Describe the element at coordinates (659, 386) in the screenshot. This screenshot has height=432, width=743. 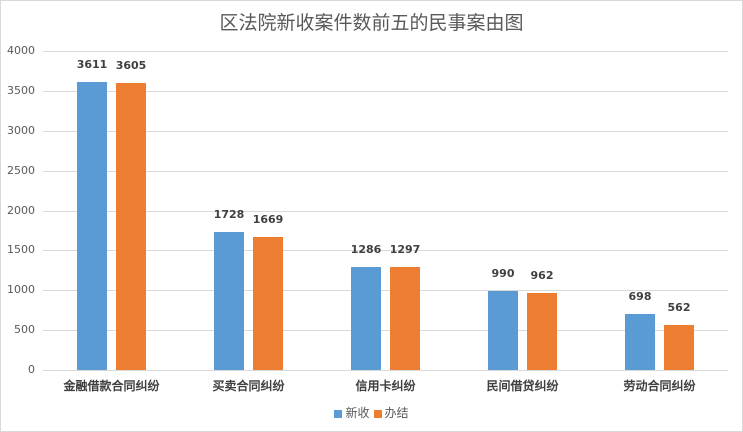
I see `x-category-label: 劳动合同纠纷` at that location.